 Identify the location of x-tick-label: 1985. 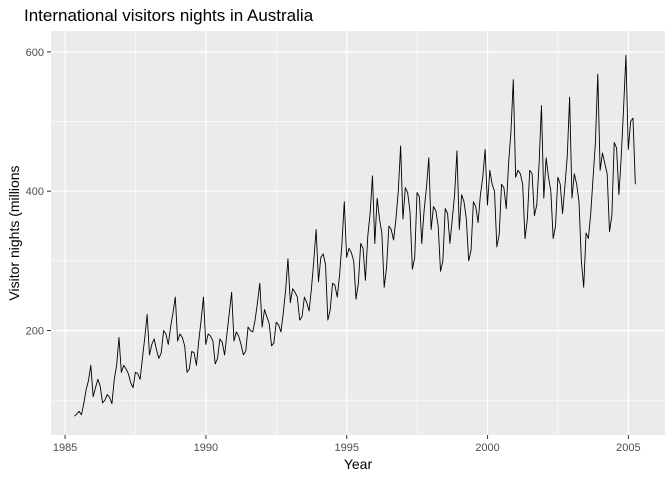
(65, 448).